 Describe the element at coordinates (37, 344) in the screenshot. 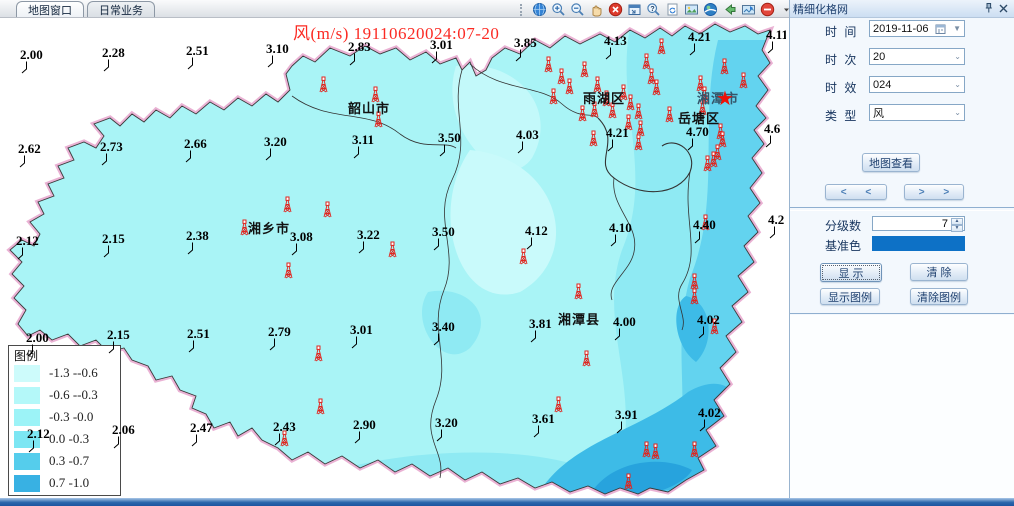

I see `station-value: 2.00` at that location.